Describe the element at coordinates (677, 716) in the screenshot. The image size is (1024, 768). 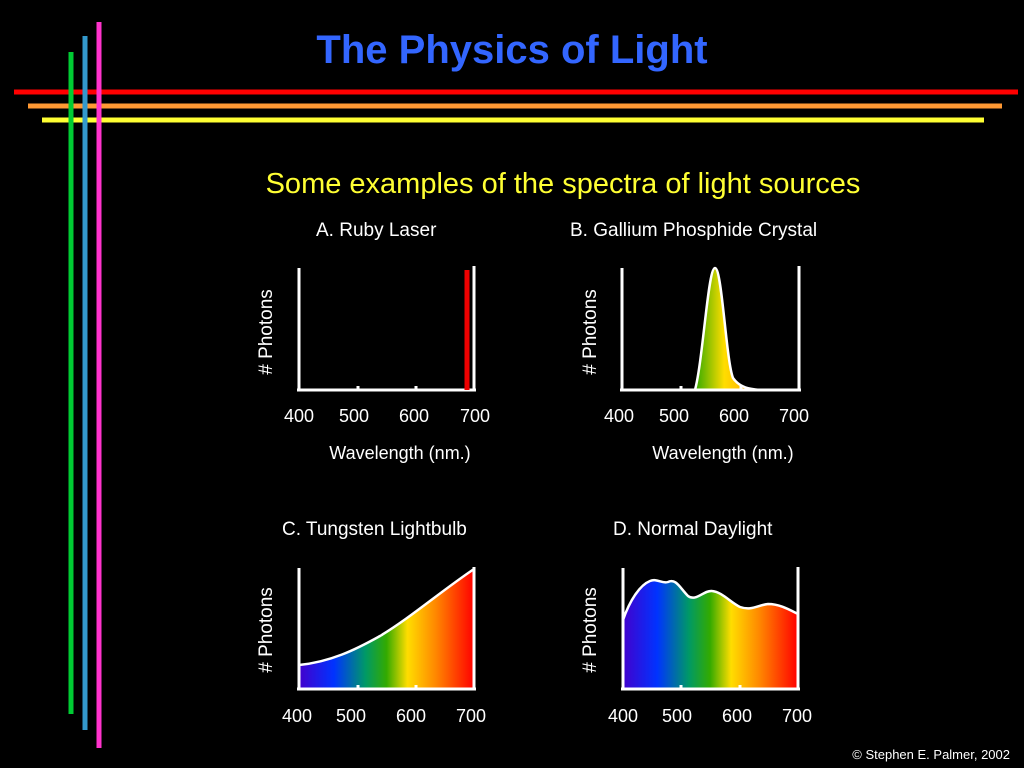
I see `panel-d-tick-label: 500` at that location.